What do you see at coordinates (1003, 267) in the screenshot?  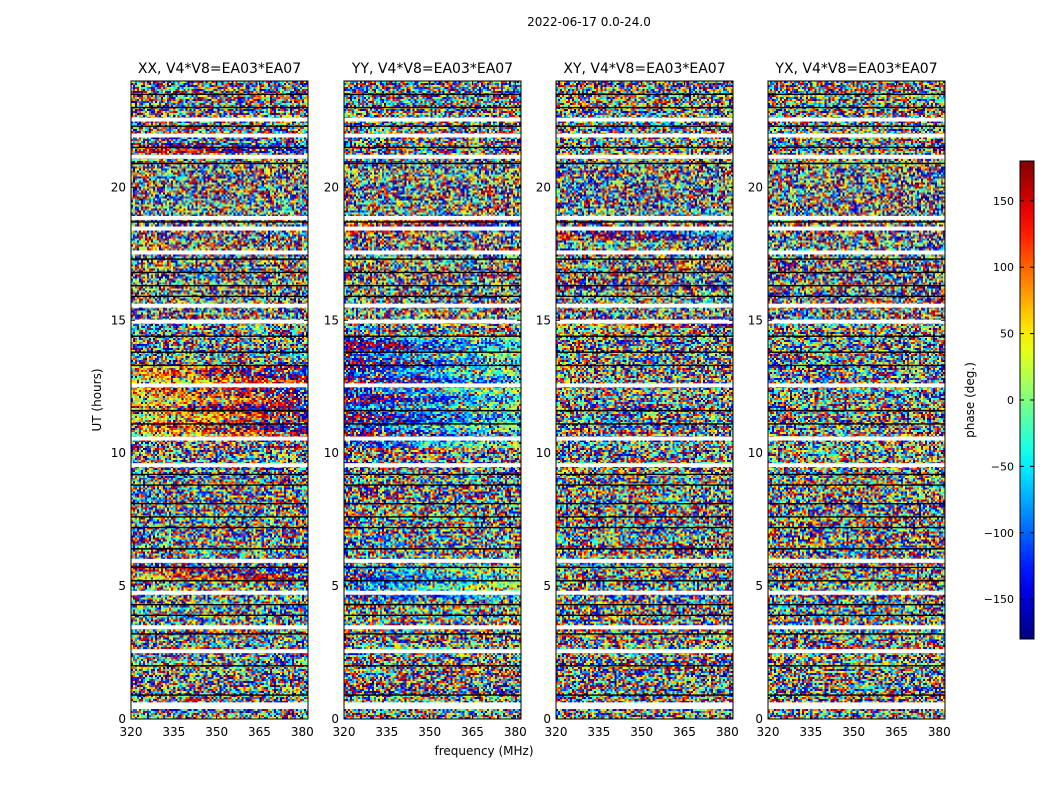 I see `colorbar-tick-label: 100` at bounding box center [1003, 267].